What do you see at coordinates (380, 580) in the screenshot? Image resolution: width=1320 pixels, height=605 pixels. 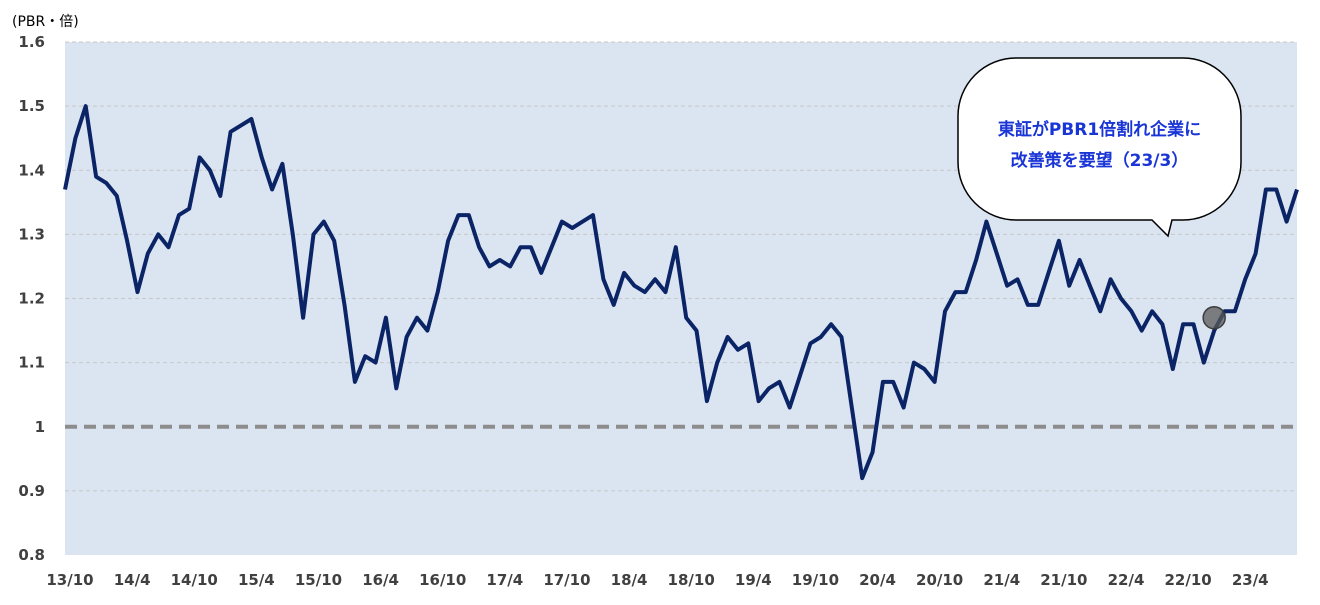 I see `x-tick-label: 16/4` at bounding box center [380, 580].